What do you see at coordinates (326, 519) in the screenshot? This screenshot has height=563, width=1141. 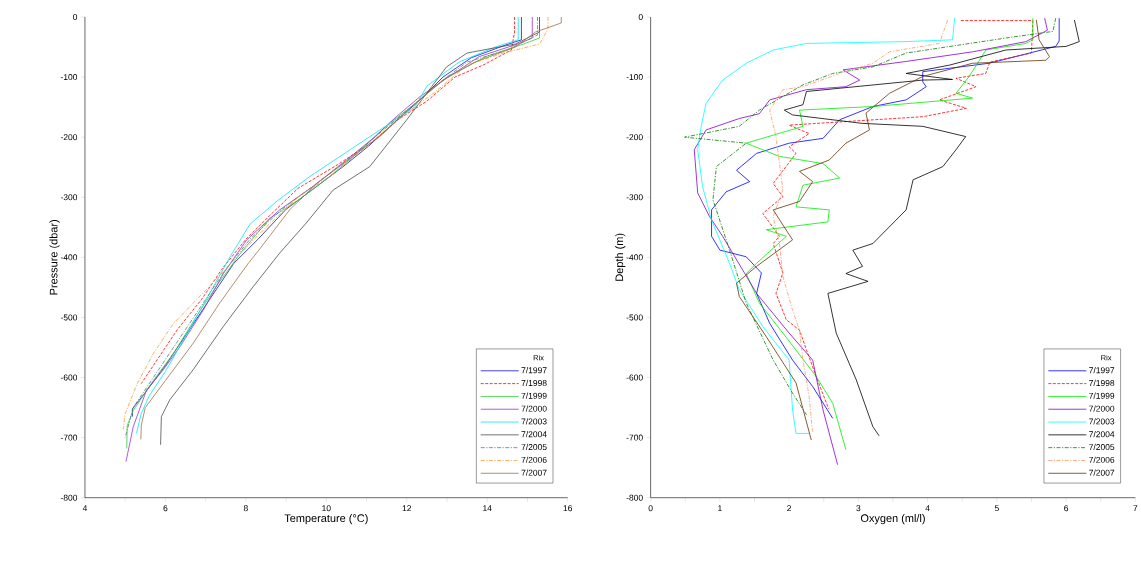 I see `x-axis-title: Temperature (°C)` at bounding box center [326, 519].